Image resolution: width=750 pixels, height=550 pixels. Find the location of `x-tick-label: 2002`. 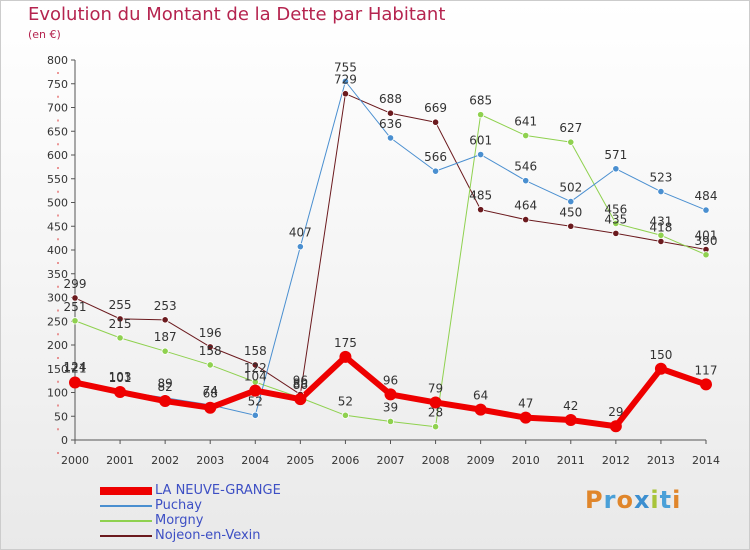

x-tick-label: 2002 is located at coordinates (165, 460).